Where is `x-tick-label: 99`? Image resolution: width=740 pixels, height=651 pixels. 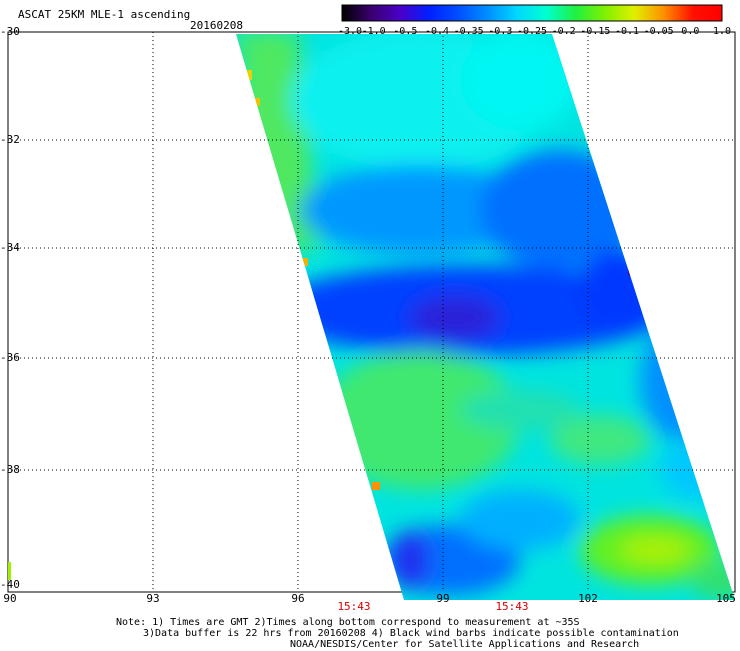
x-tick-label: 99 is located at coordinates (443, 598).